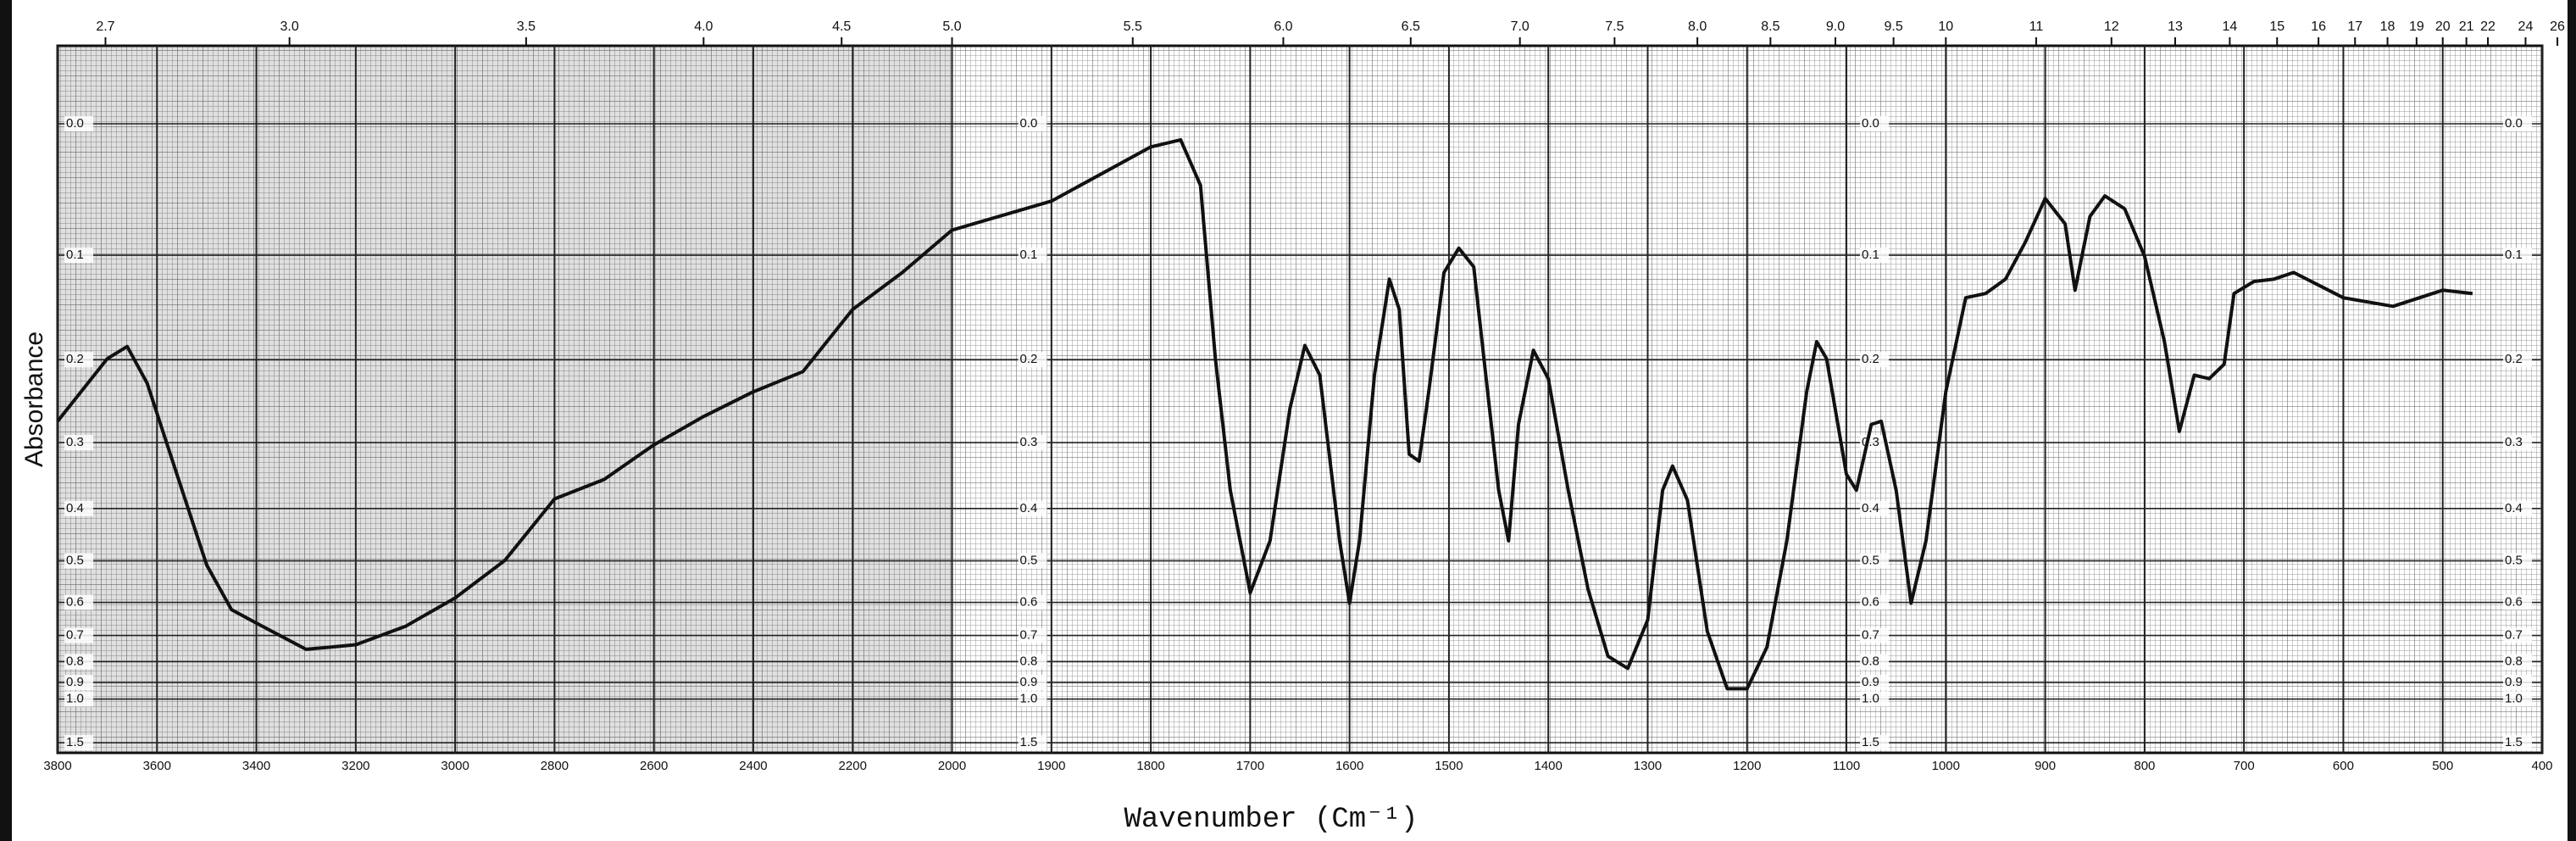  What do you see at coordinates (1835, 26) in the screenshot?
I see `top-tick-label: 9.0` at bounding box center [1835, 26].